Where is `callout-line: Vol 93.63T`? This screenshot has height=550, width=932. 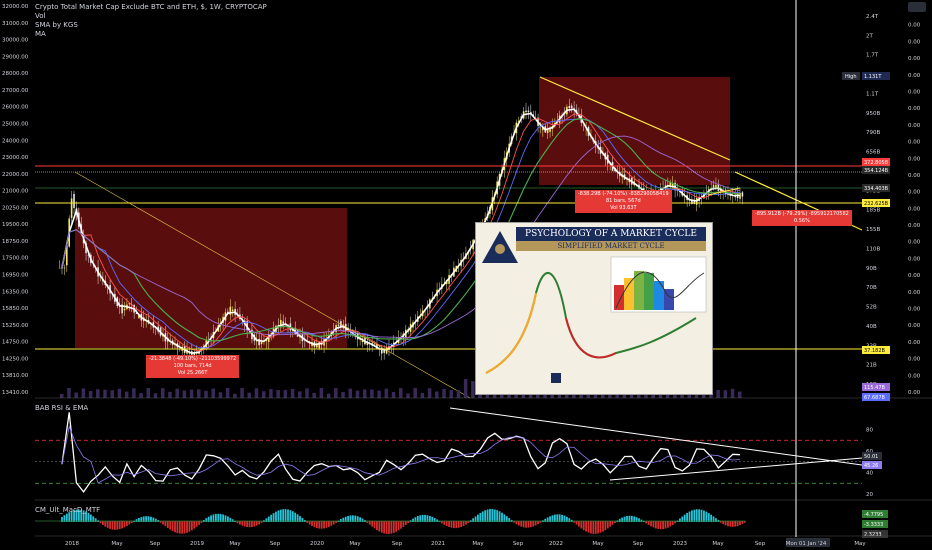
callout-line: Vol 93.63T is located at coordinates (623, 208).